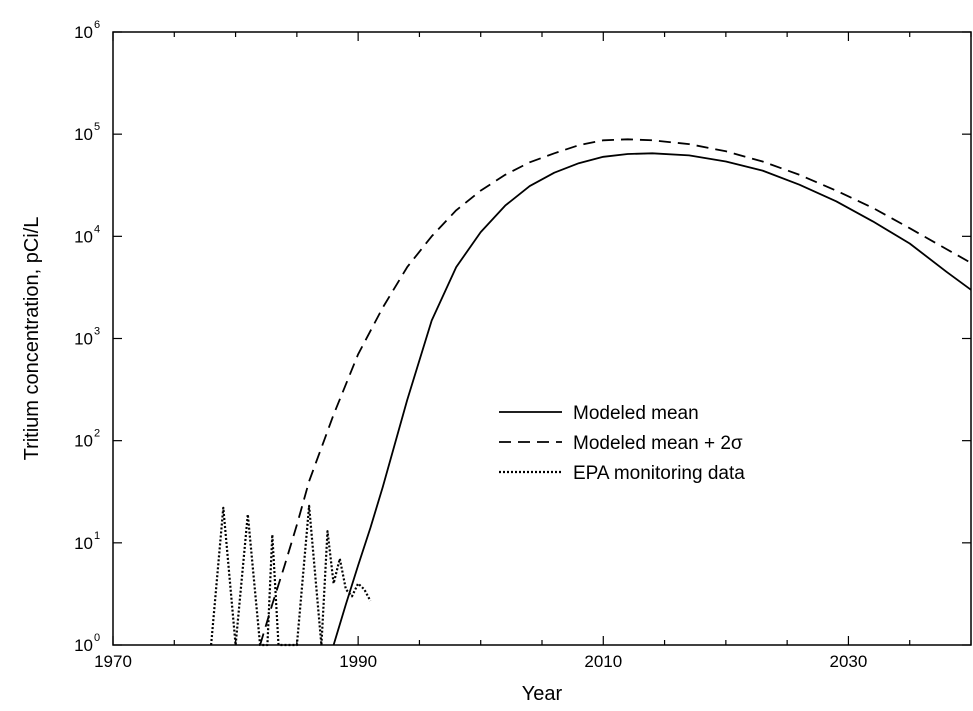 Image resolution: width=973 pixels, height=711 pixels. Describe the element at coordinates (97, 127) in the screenshot. I see `y-tick-label-exponent: 5` at that location.